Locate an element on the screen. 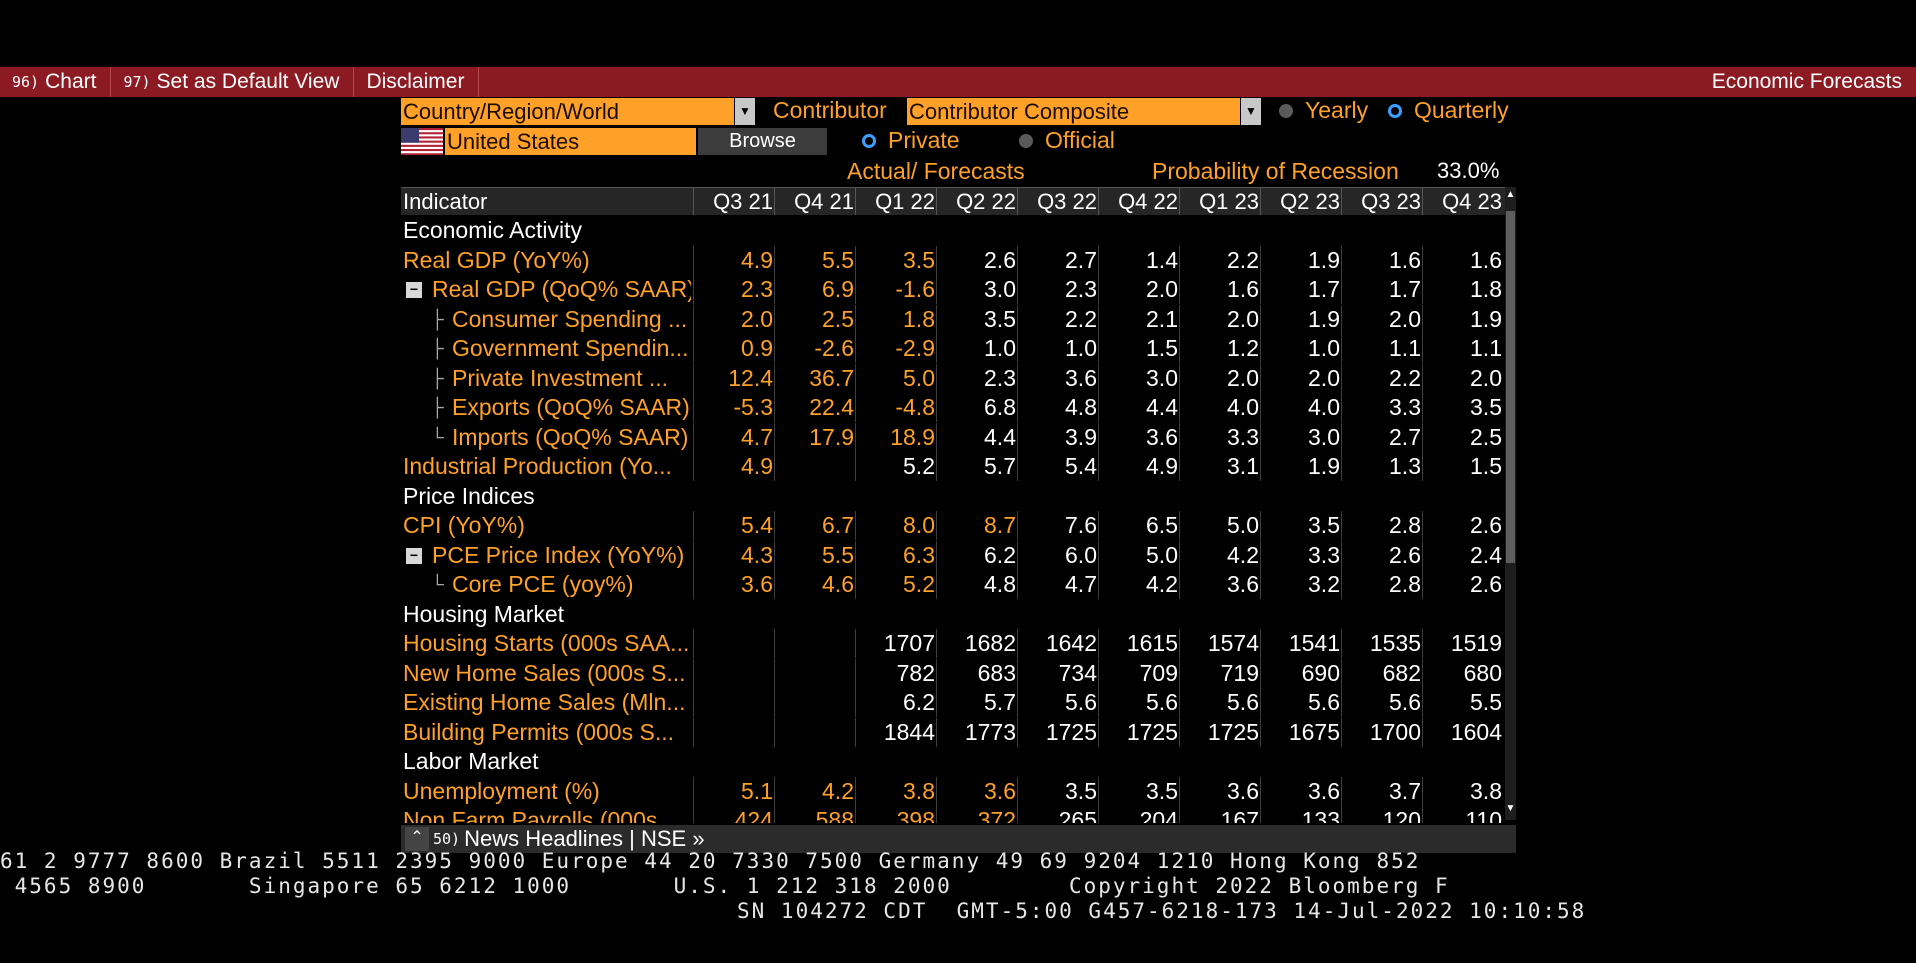 This screenshot has width=1916, height=963. contributor-select: Contributor Composite is located at coordinates (1073, 111).